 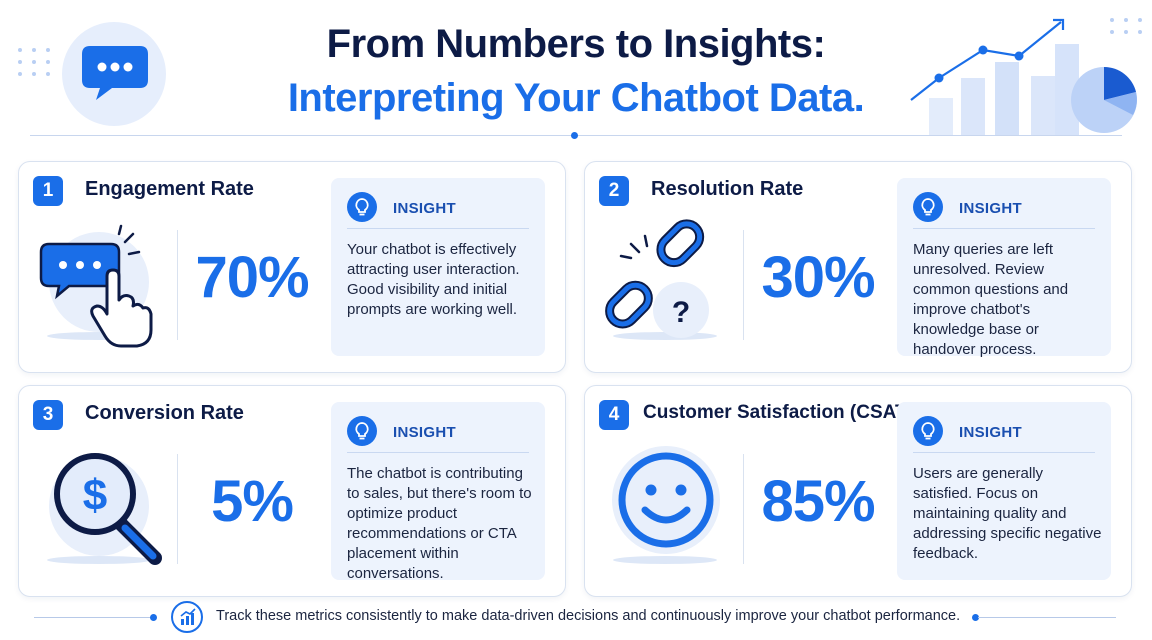 I want to click on page-subtitle: Interpreting Your Chatbot Data., so click(x=576, y=98).